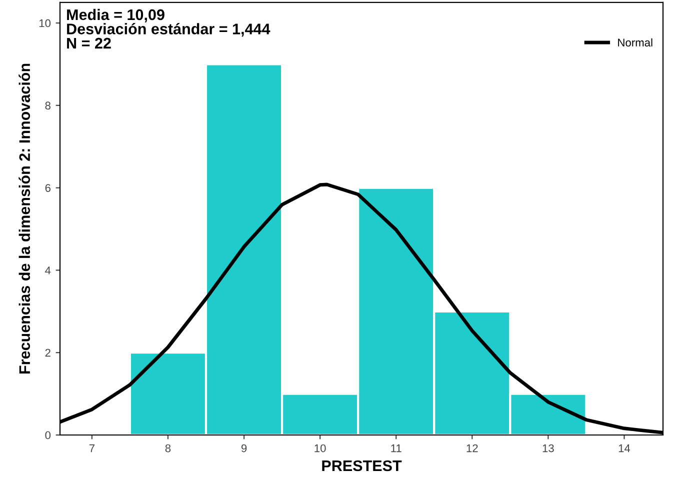 The image size is (677, 481). What do you see at coordinates (24, 219) in the screenshot?
I see `y-axis-title: Frecuencias de la dimensión 2: Innovación` at bounding box center [24, 219].